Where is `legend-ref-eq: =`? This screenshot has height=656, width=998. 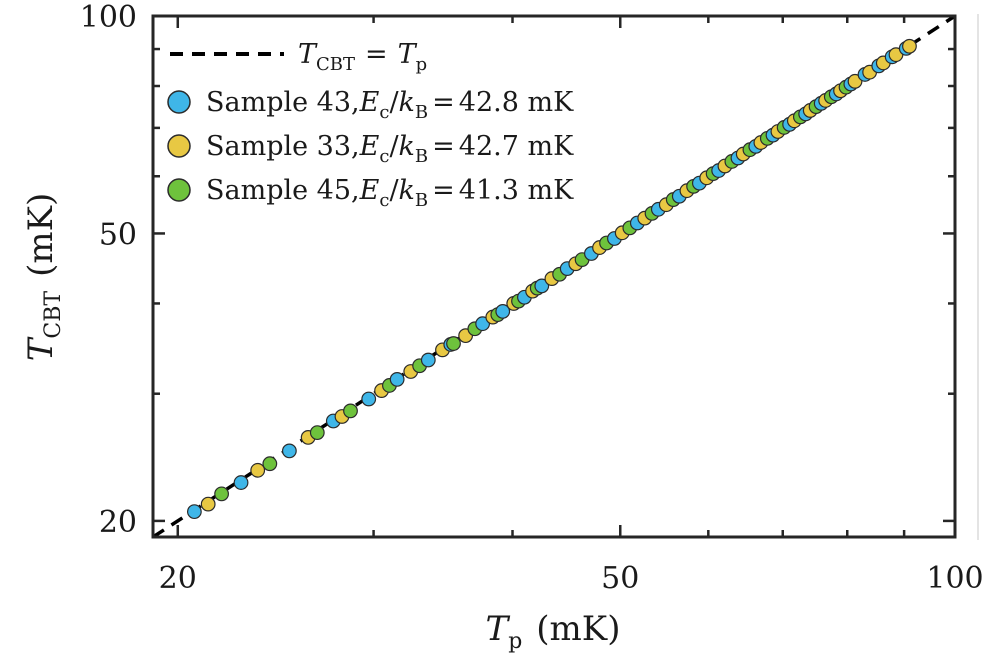 legend-ref-eq: = is located at coordinates (376, 54).